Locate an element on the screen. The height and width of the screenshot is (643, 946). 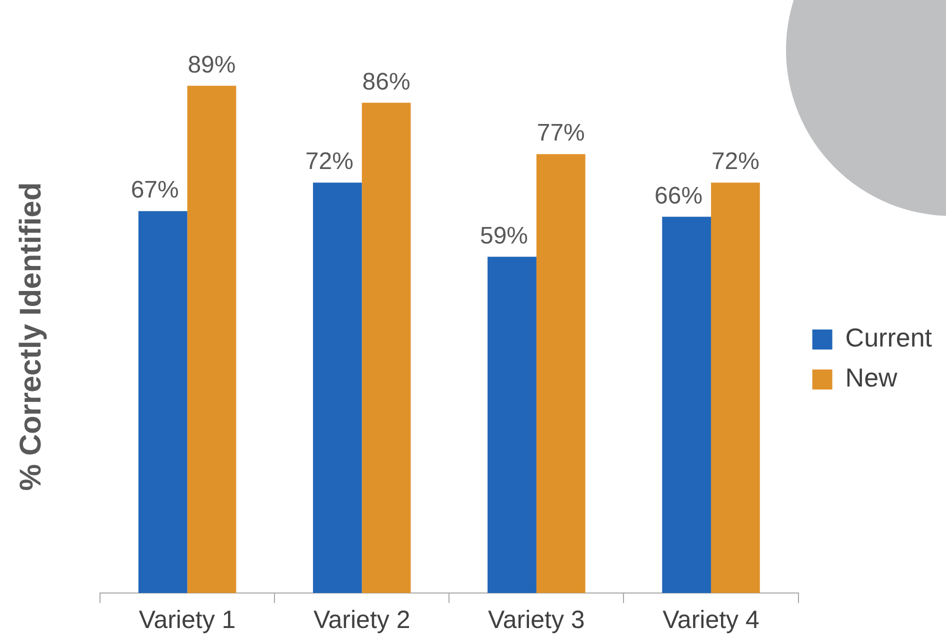
y-axis-title: % Correctly Identified is located at coordinates (31, 336).